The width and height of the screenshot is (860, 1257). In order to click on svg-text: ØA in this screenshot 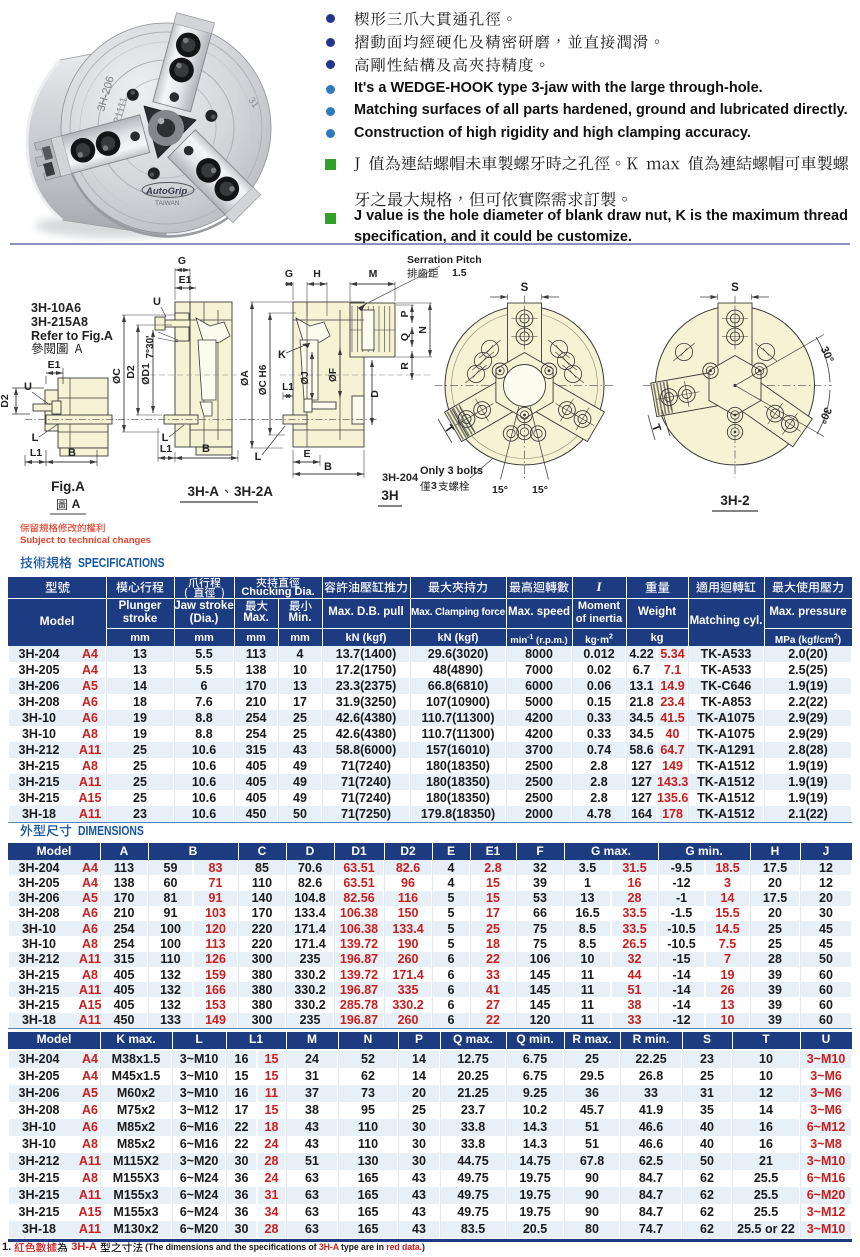, I will do `click(245, 378)`.